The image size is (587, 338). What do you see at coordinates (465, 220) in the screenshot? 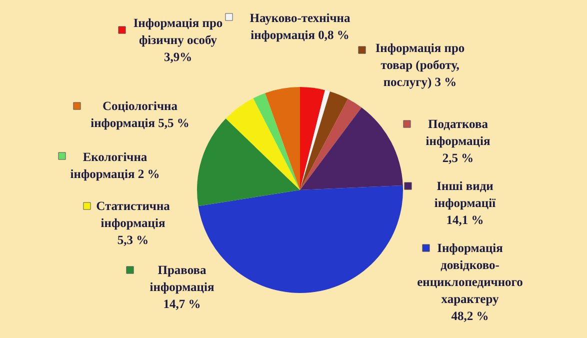
I see `data-label: 14,1 %` at bounding box center [465, 220].